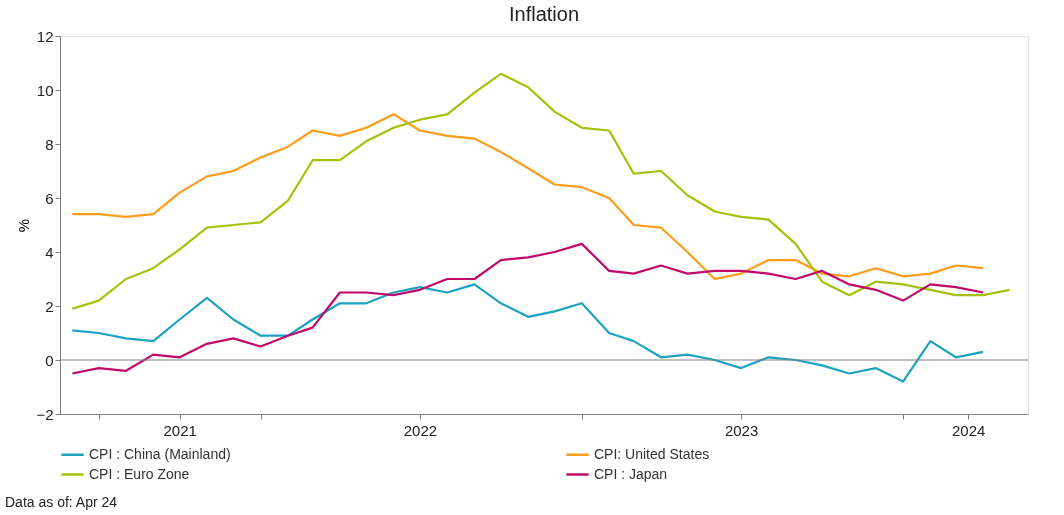 The image size is (1064, 515). I want to click on y-tick-label: −2, so click(45, 414).